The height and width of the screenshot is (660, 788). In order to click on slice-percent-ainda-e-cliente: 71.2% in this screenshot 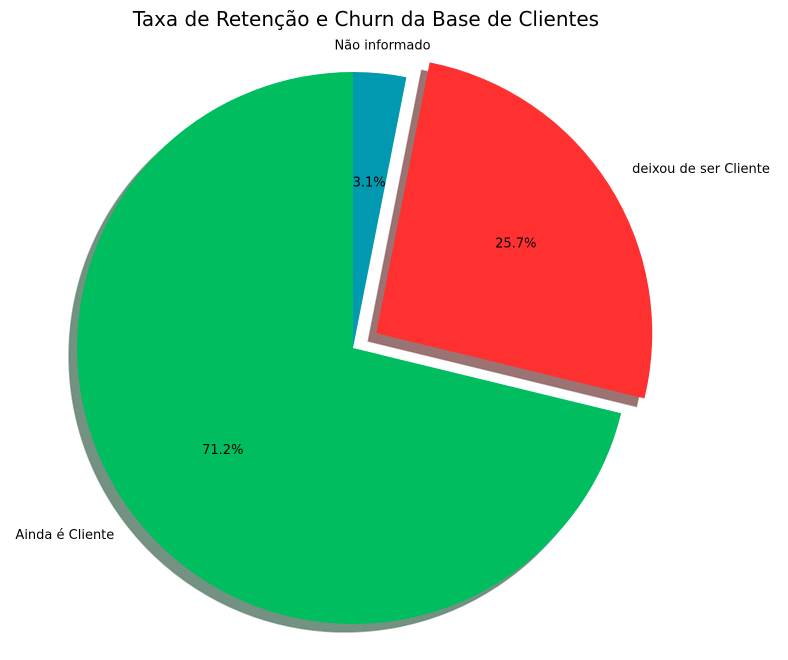, I will do `click(222, 450)`.